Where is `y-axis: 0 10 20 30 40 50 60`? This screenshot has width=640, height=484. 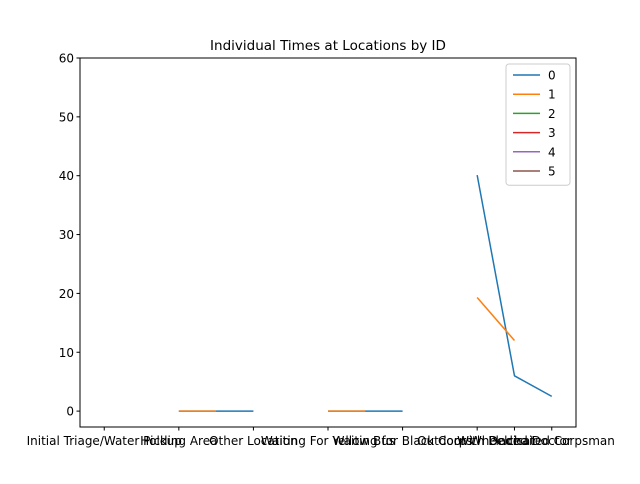
y-axis: 0 10 20 30 40 50 60 is located at coordinates (69, 235).